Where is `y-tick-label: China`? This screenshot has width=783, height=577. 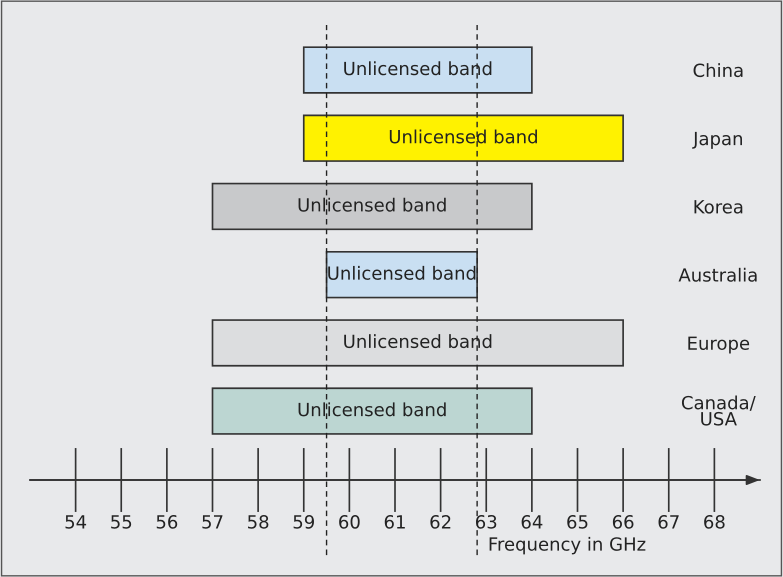
y-tick-label: China is located at coordinates (718, 70).